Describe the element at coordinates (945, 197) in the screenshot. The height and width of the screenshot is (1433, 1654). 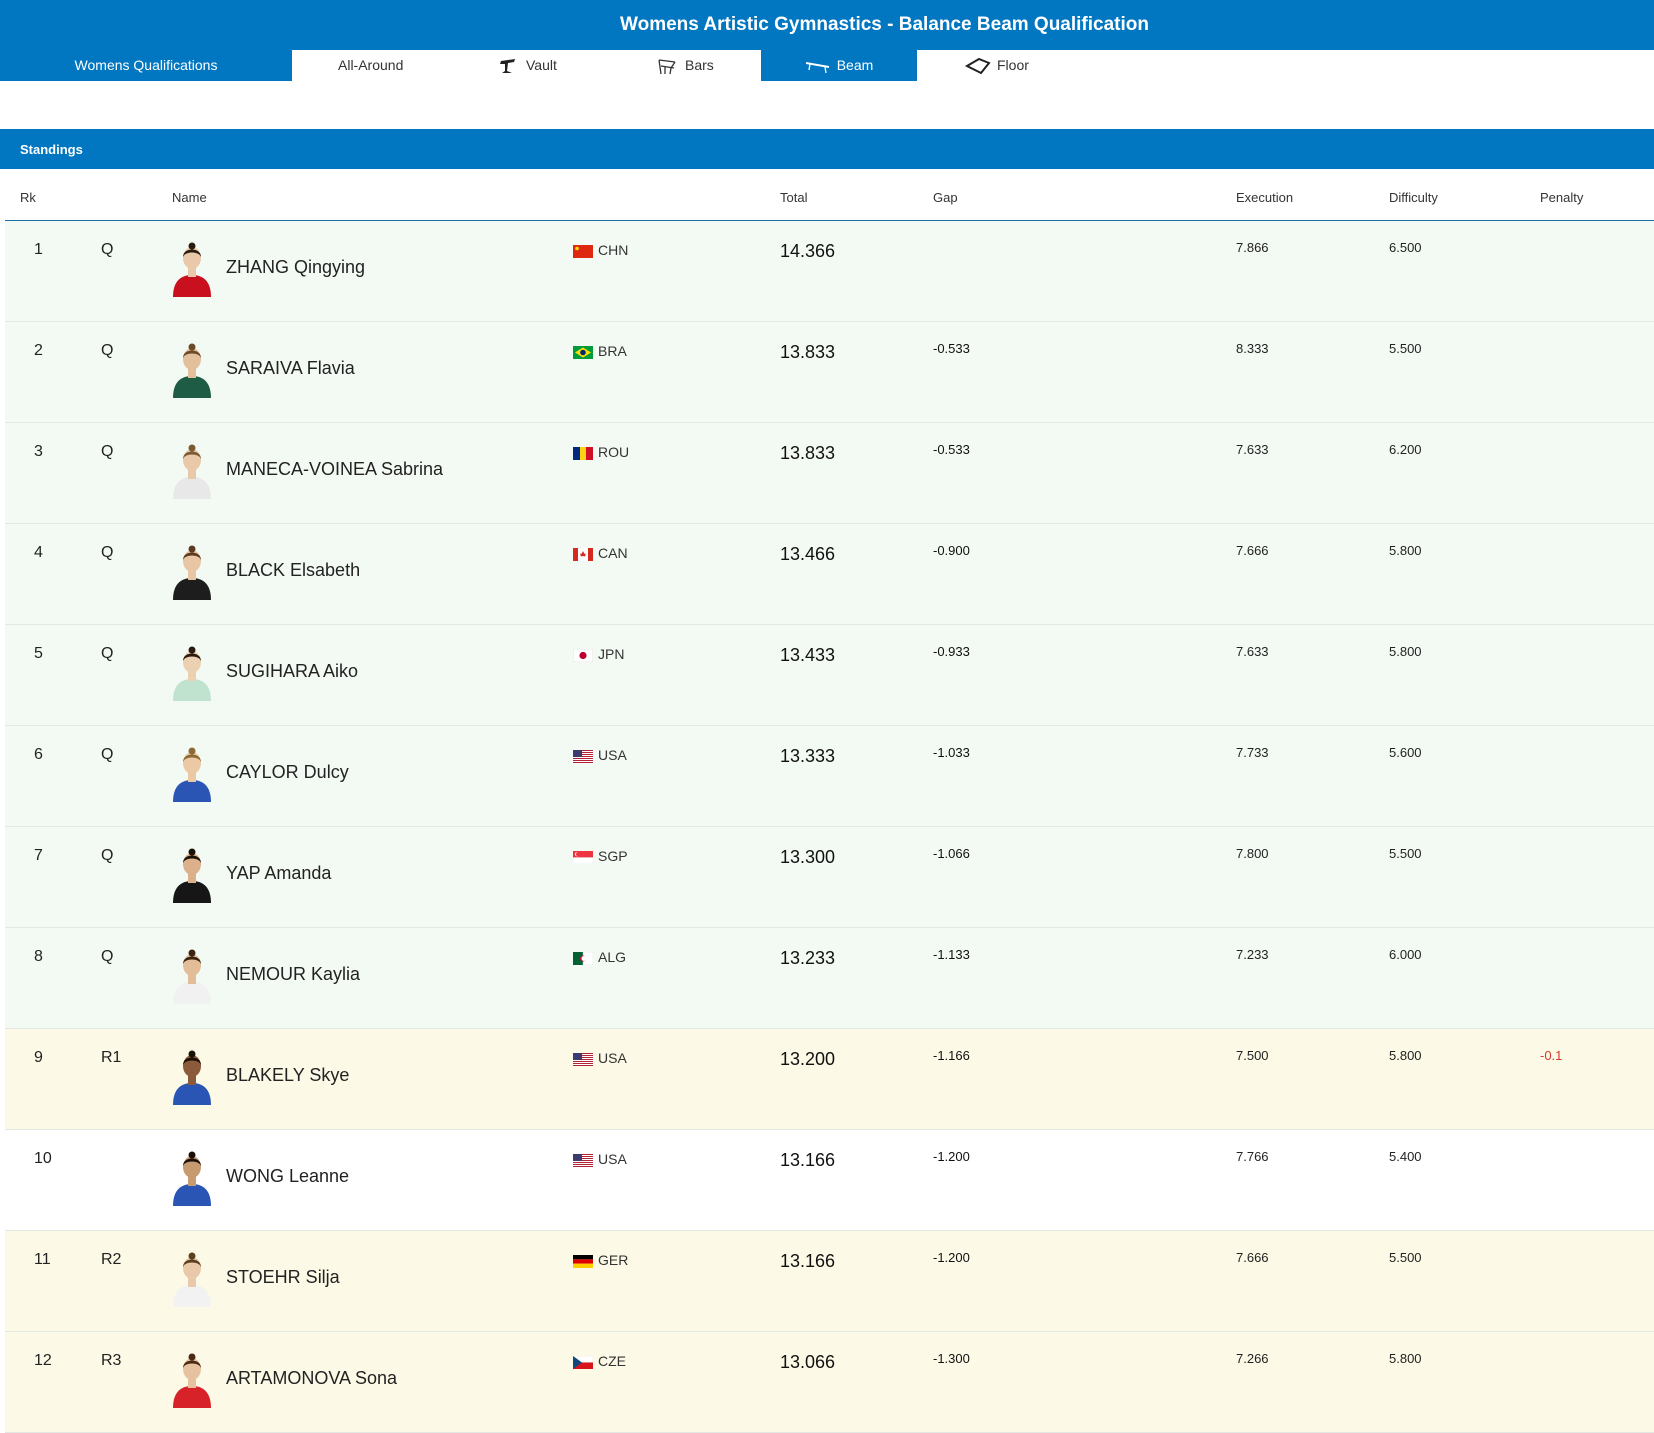
I see `column-header-gap: Gap` at that location.